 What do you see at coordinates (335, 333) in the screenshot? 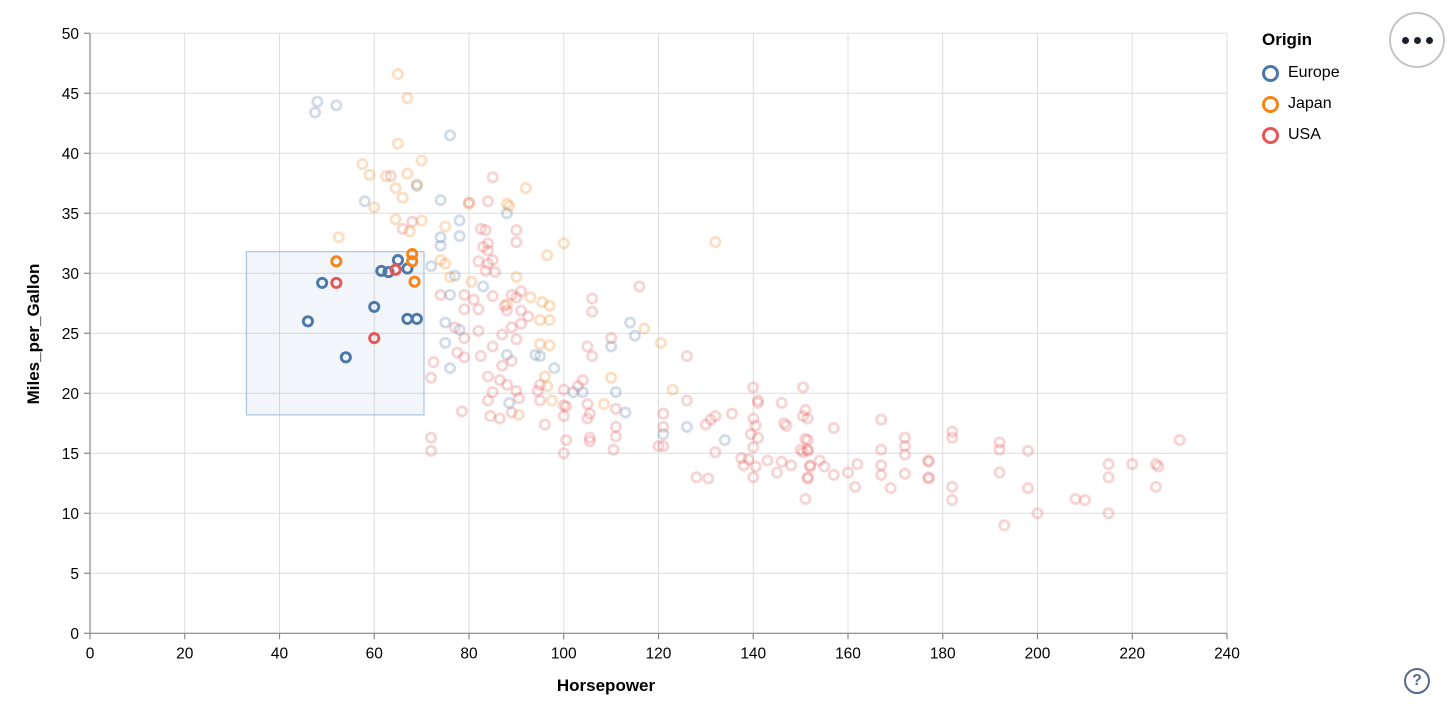
I see `brush-selection` at bounding box center [335, 333].